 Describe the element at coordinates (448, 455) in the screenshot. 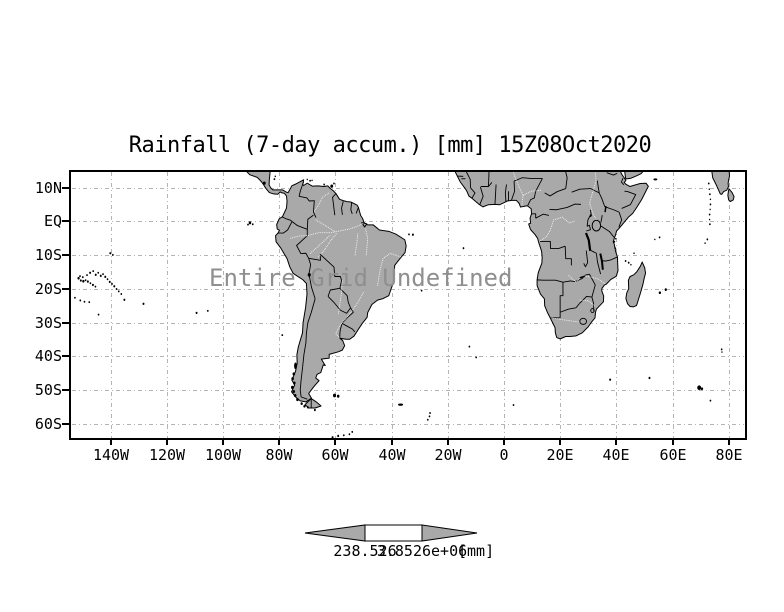

I see `x-axis-label: 20W` at that location.